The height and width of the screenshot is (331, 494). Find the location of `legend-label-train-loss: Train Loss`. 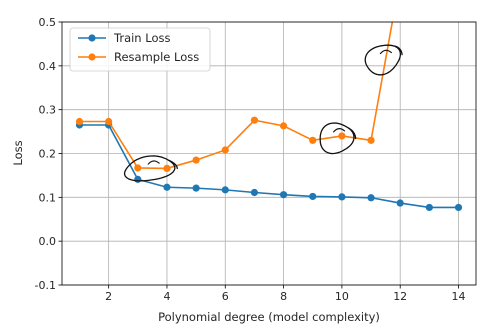

legend-label-train-loss: Train Loss is located at coordinates (141, 38).